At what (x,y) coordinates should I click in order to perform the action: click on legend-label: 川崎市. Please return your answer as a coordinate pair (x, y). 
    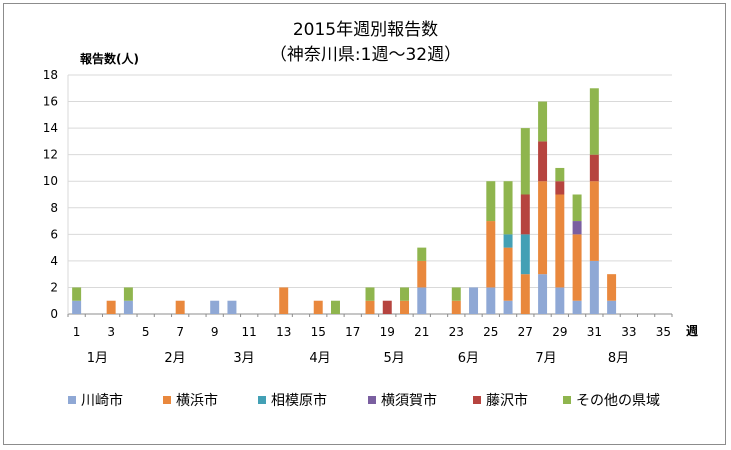
    Looking at the image, I should click on (102, 401).